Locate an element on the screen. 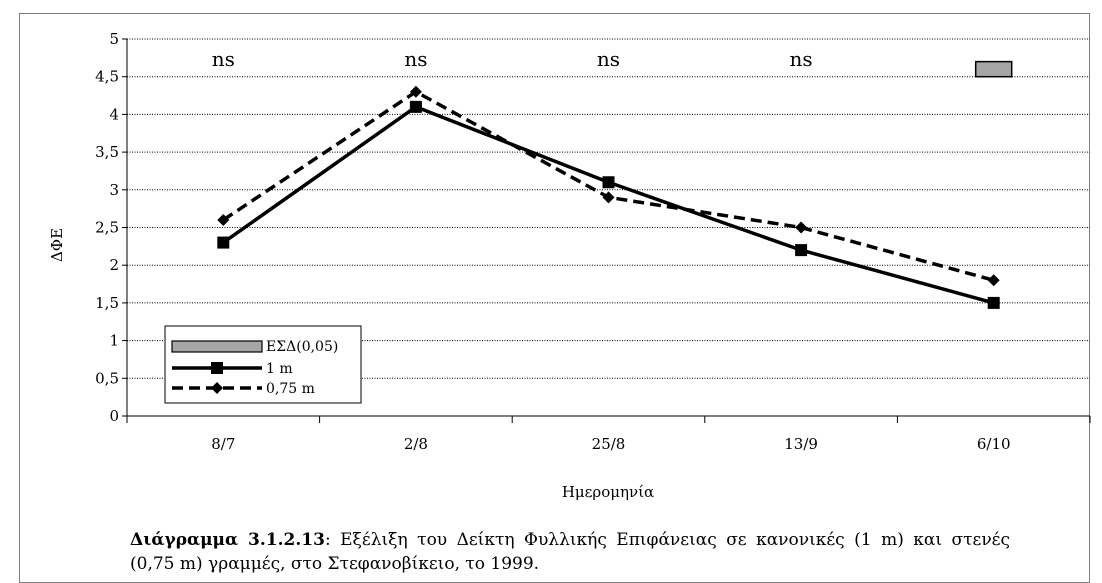  x-tick-label: 2/8 is located at coordinates (416, 444).